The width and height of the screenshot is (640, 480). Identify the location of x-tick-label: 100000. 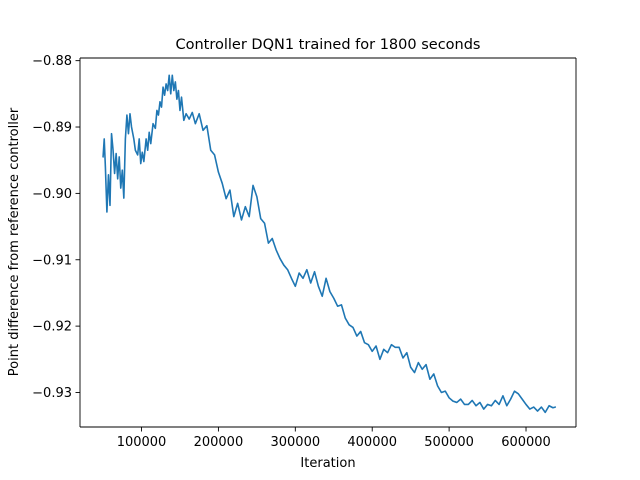
(142, 442).